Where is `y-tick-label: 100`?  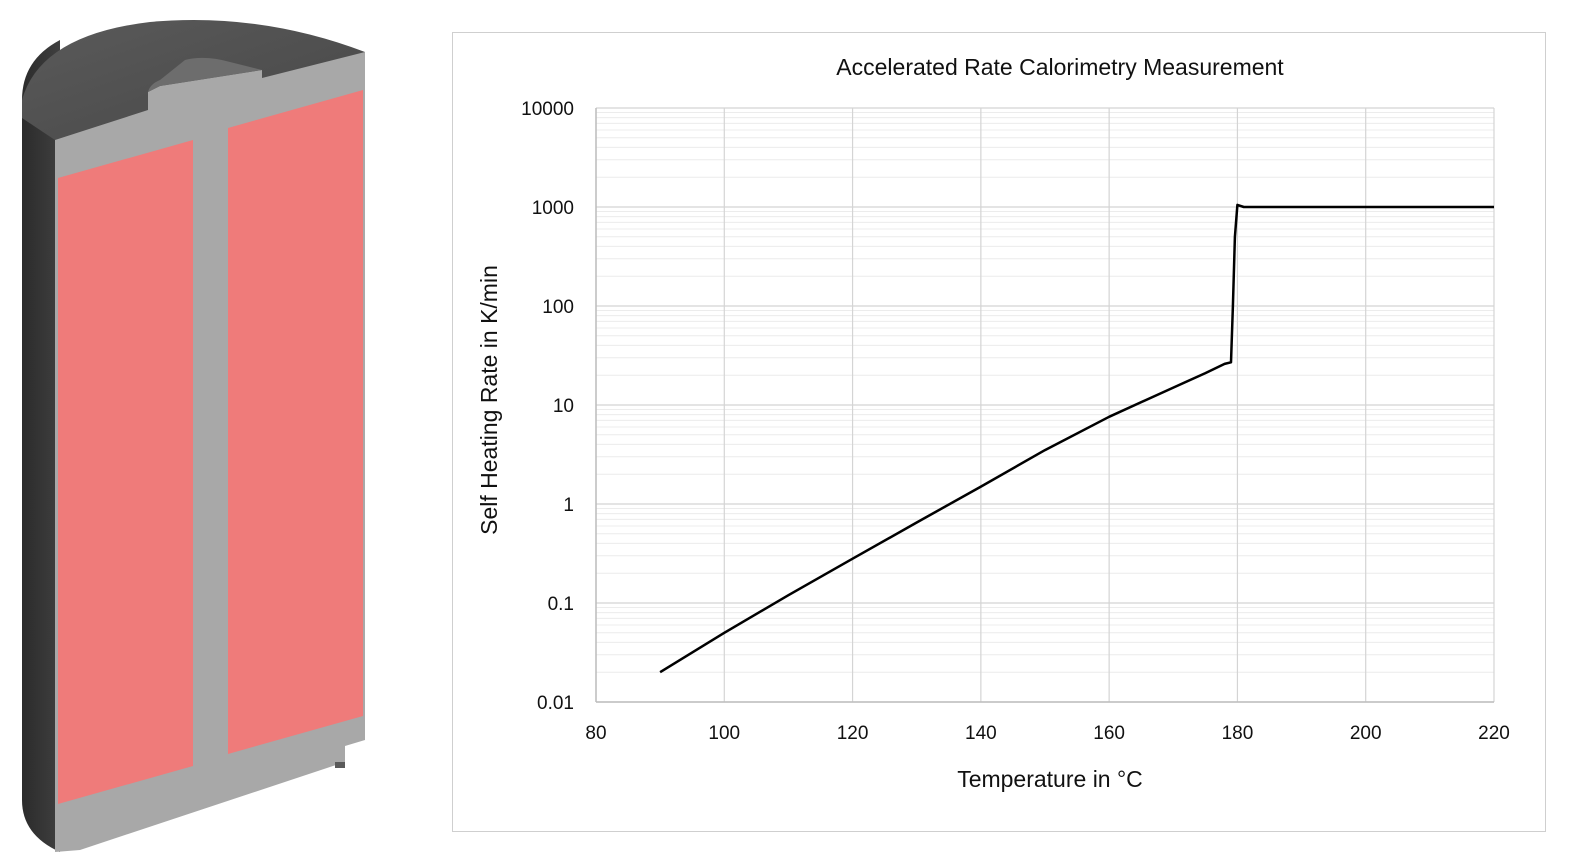 y-tick-label: 100 is located at coordinates (558, 307).